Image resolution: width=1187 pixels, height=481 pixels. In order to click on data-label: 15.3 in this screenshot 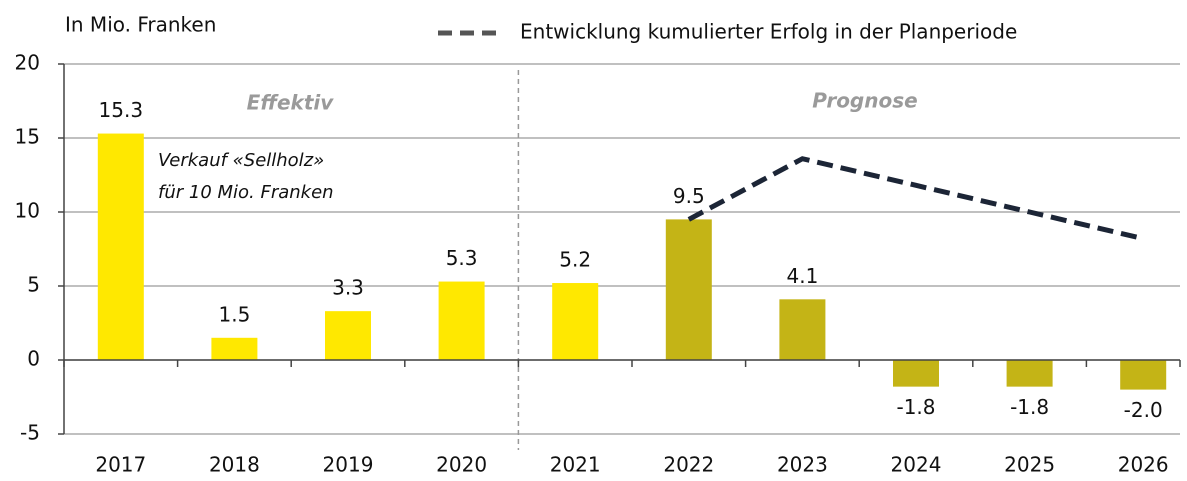, I will do `click(121, 110)`.